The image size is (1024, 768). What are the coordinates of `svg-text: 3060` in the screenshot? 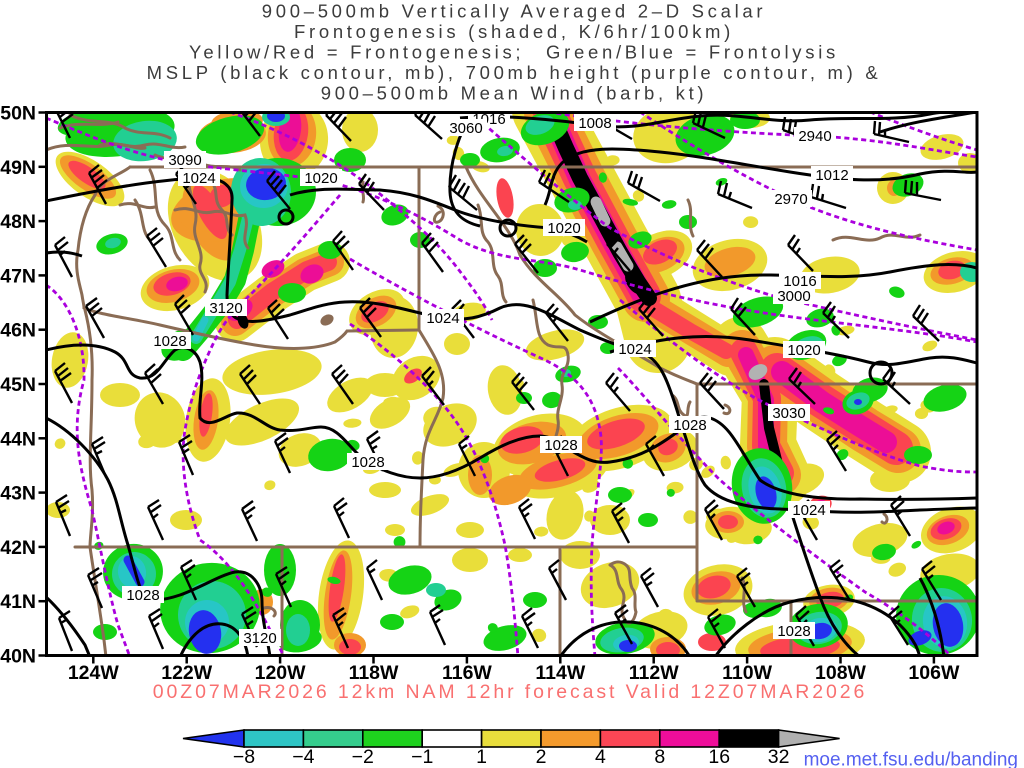 It's located at (465, 128).